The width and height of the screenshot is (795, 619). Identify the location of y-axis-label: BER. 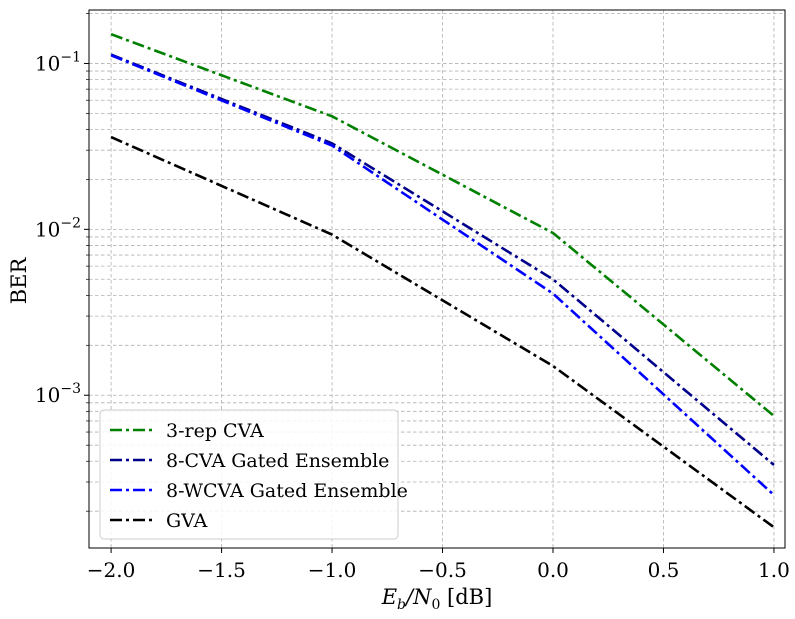
(19, 281).